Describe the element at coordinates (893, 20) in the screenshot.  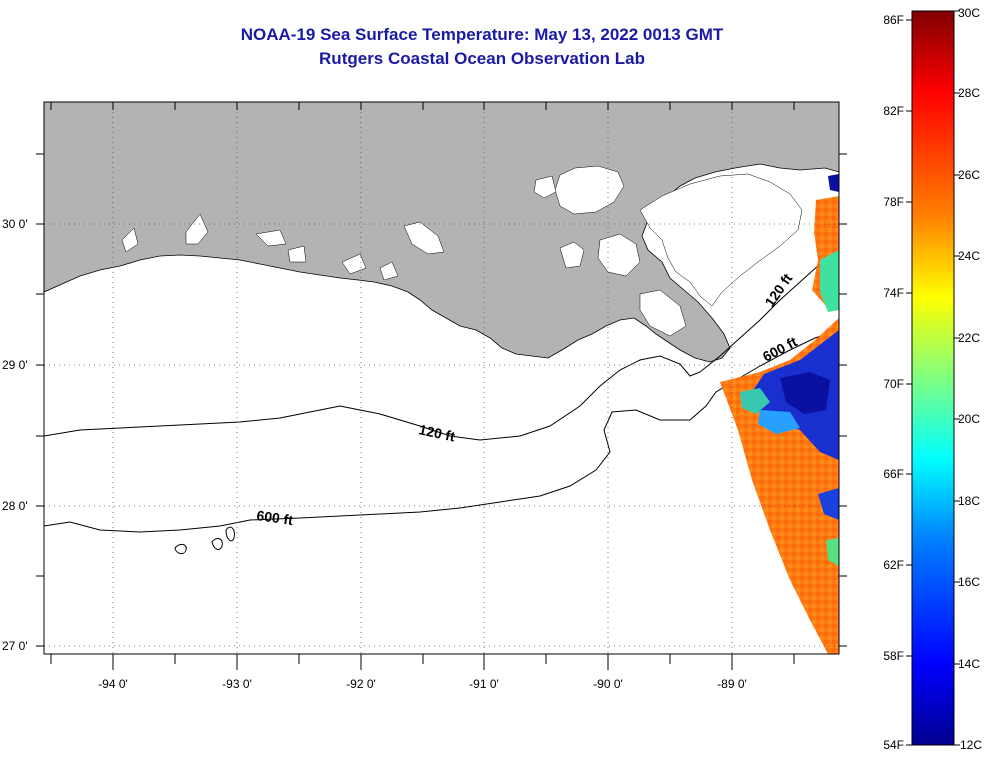
I see `colorbar-f-label: 86F` at that location.